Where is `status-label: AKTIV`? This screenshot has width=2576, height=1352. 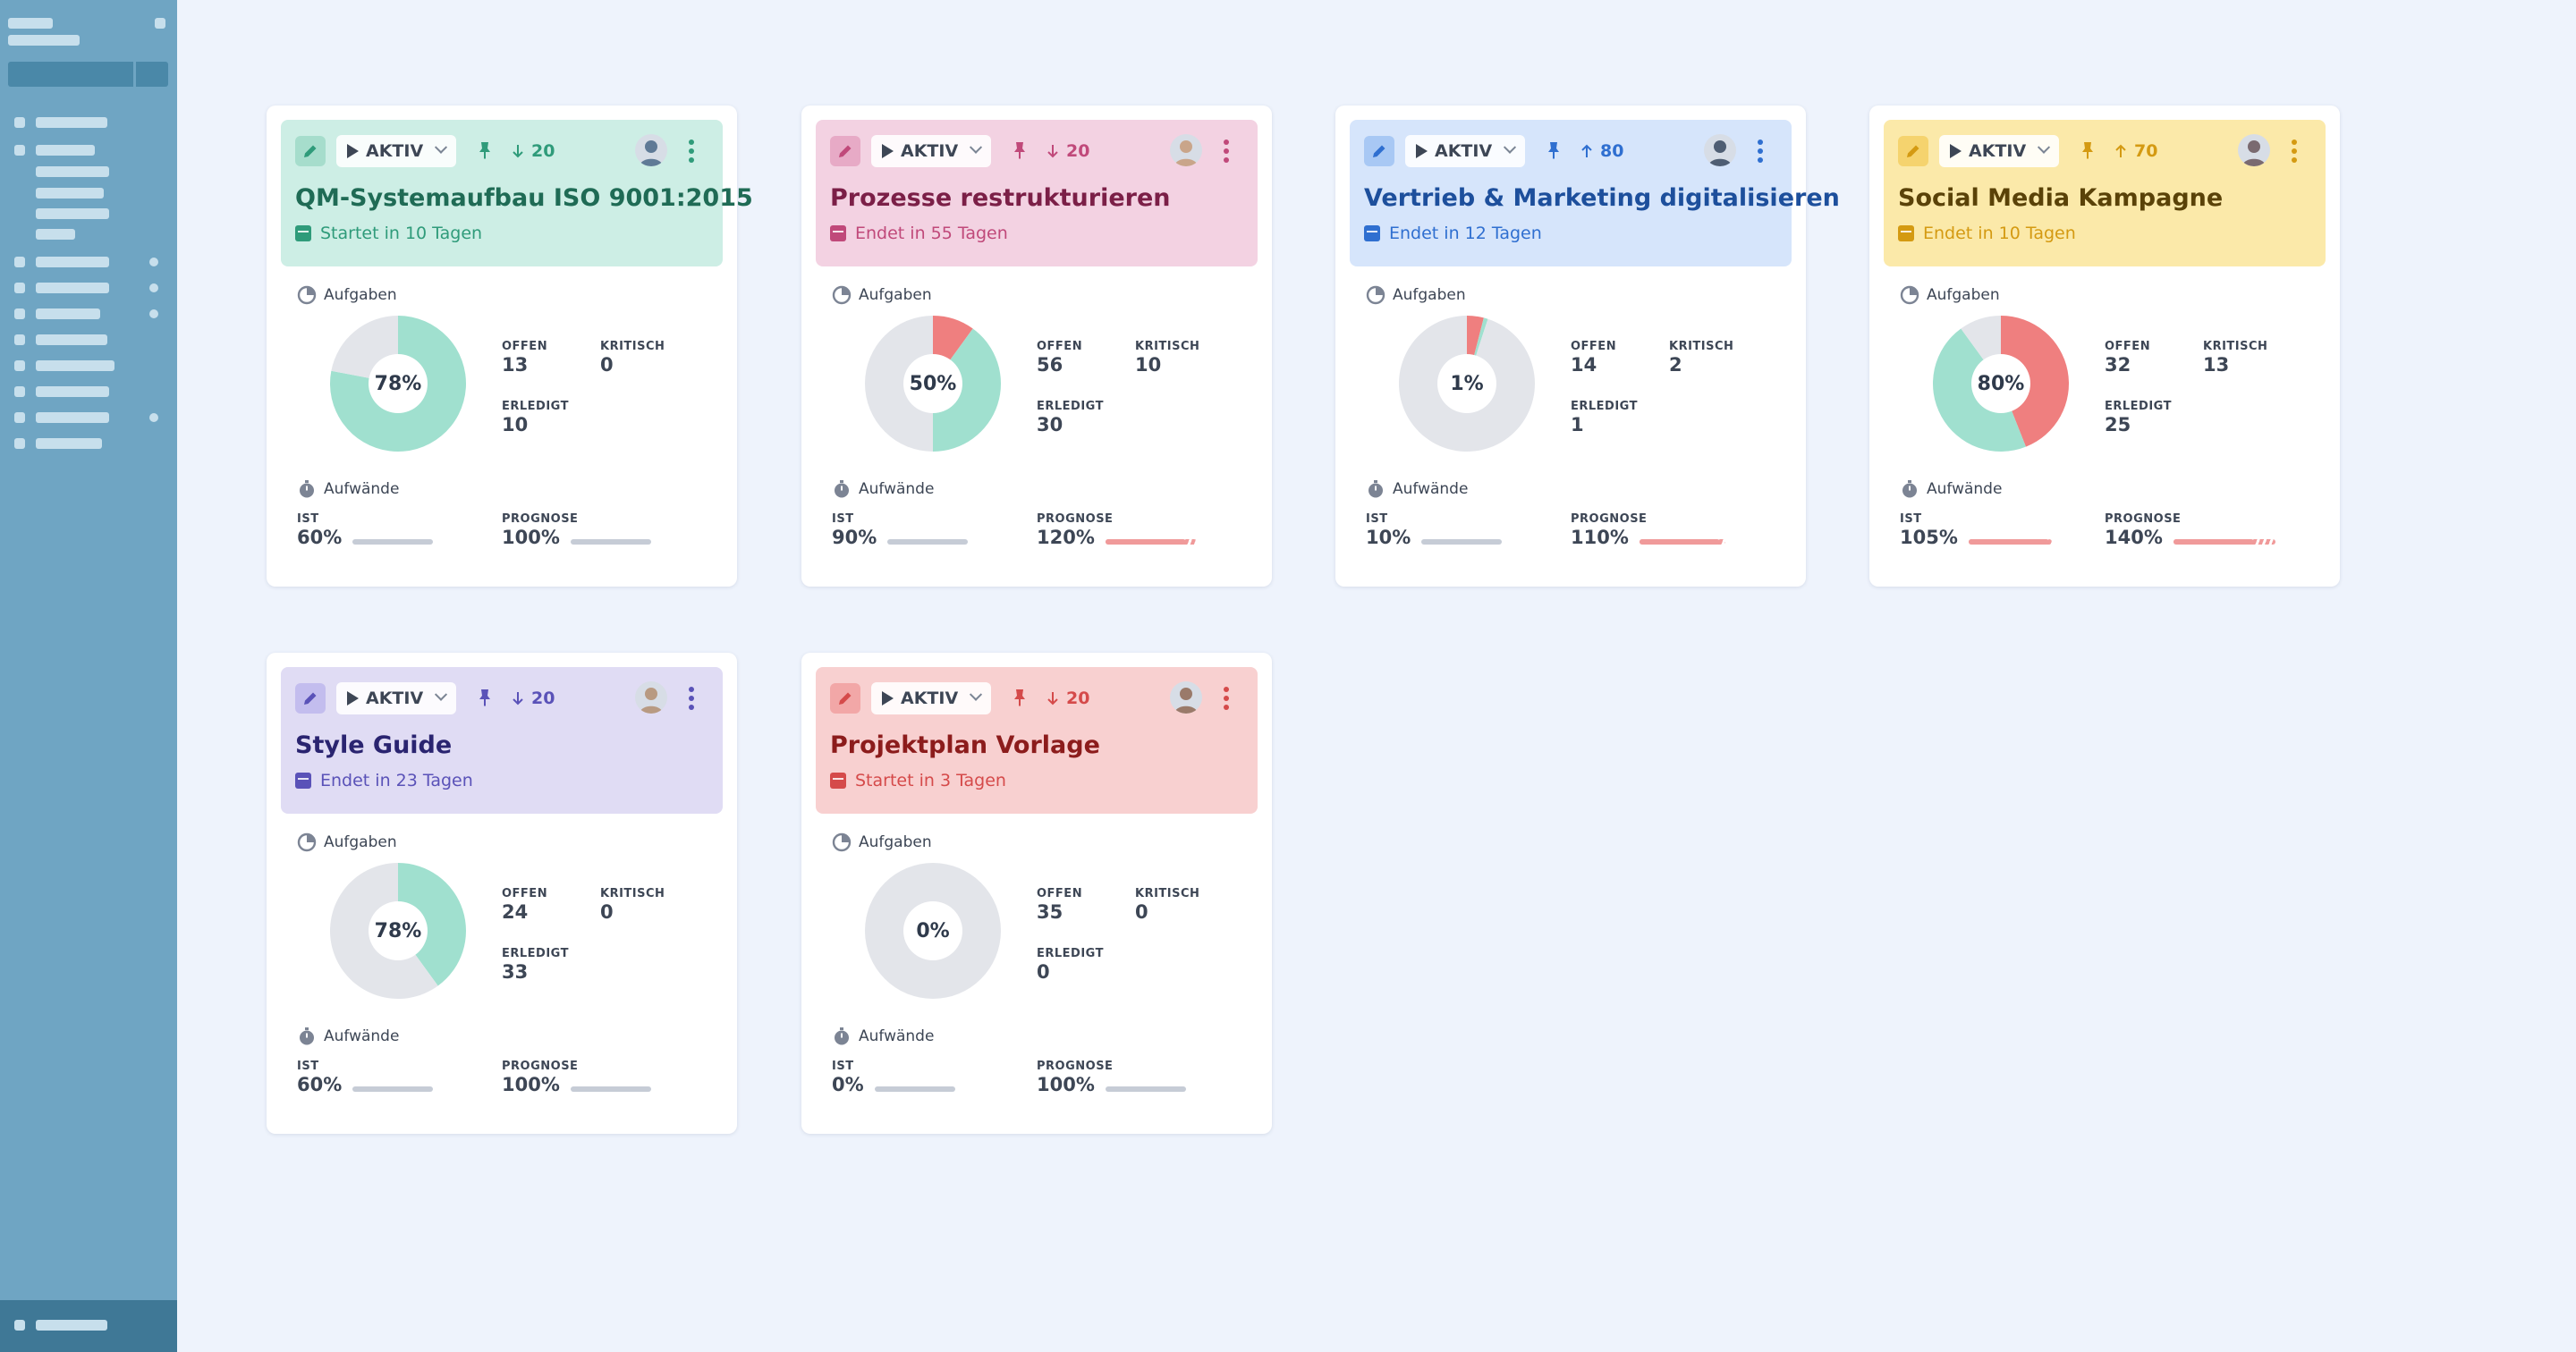
status-label: AKTIV is located at coordinates (395, 151).